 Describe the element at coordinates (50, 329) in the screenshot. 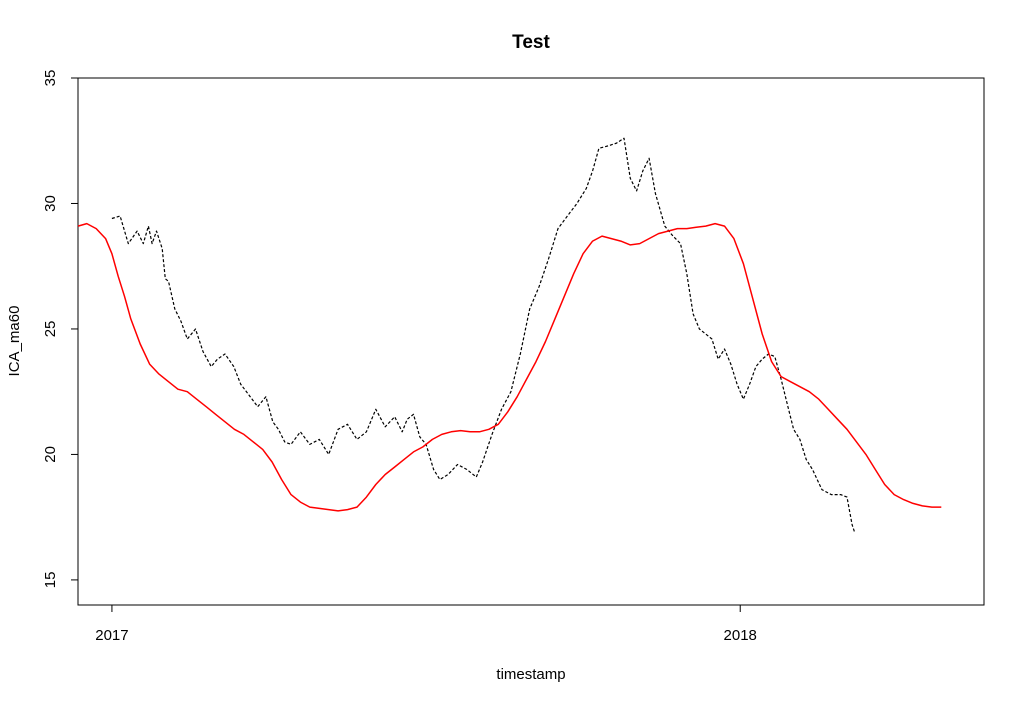

I see `y-tick-label: 25` at that location.